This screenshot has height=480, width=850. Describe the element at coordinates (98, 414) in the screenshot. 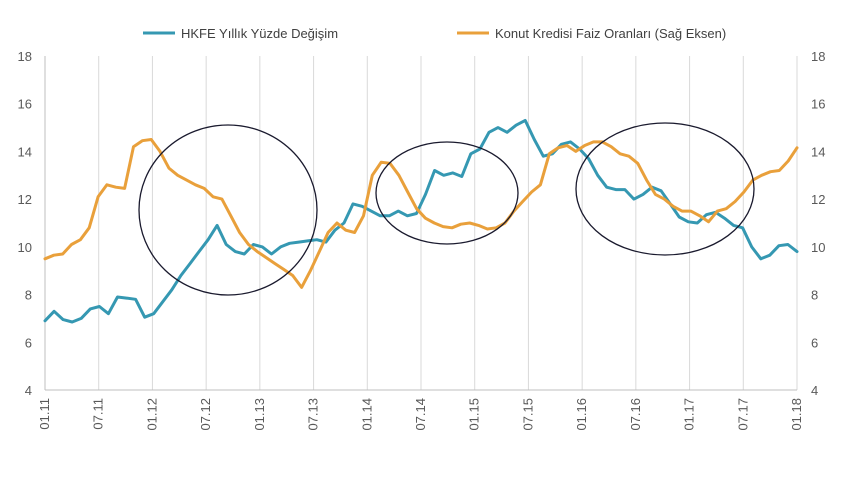

I see `x-tick-07.11: 07.11` at that location.